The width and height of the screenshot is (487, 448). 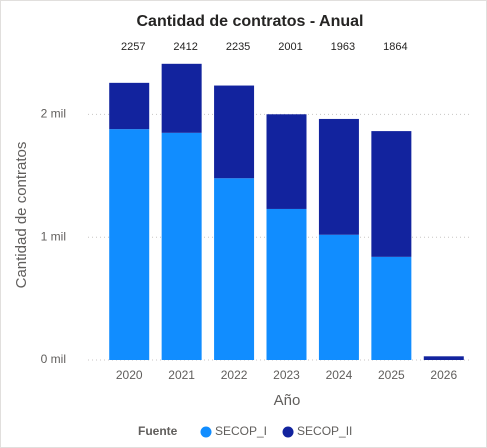 I want to click on x-tick-label: 2021, so click(x=181, y=375).